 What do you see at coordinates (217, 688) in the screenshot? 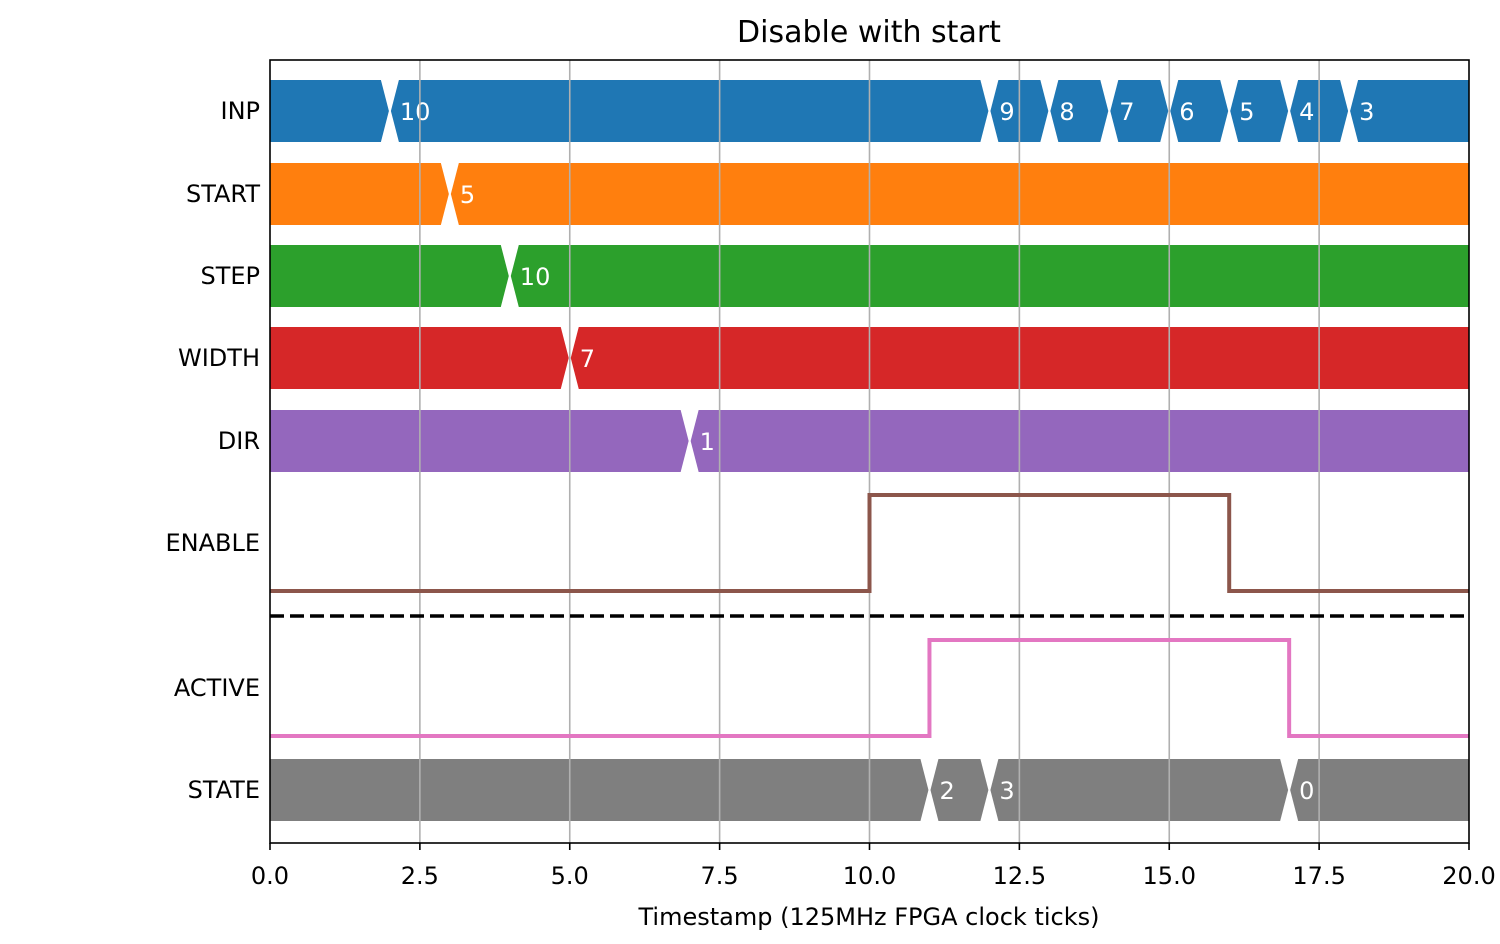
I see `signal-label-active: ACTIVE` at bounding box center [217, 688].